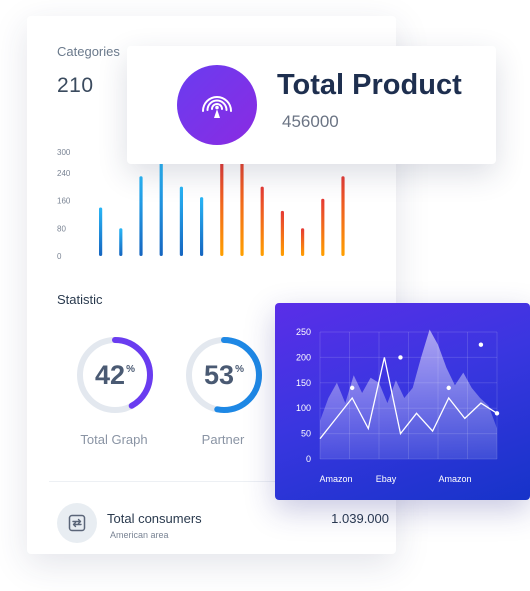 This screenshot has height=591, width=530. I want to click on y-tick-label: 150, so click(303, 383).